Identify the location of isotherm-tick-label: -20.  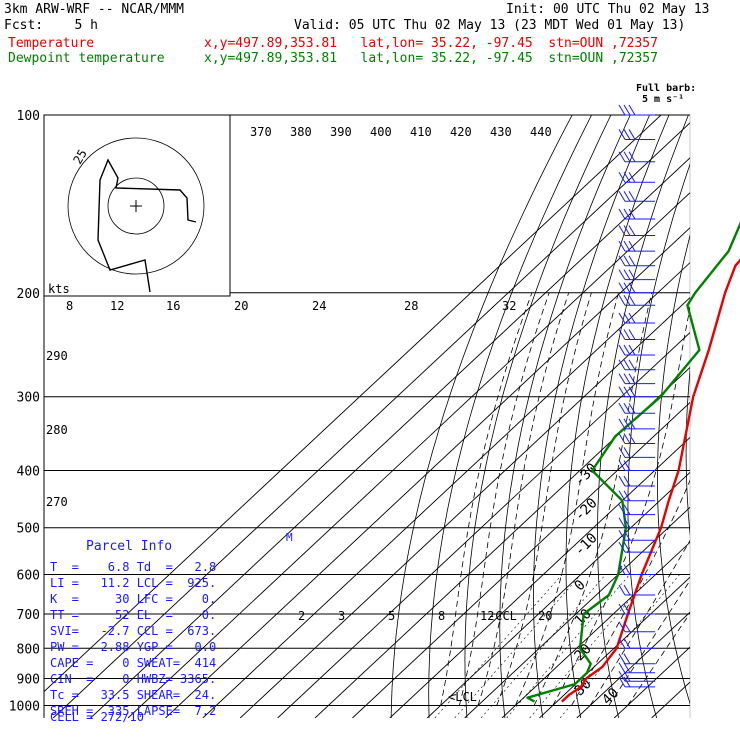
(586, 509).